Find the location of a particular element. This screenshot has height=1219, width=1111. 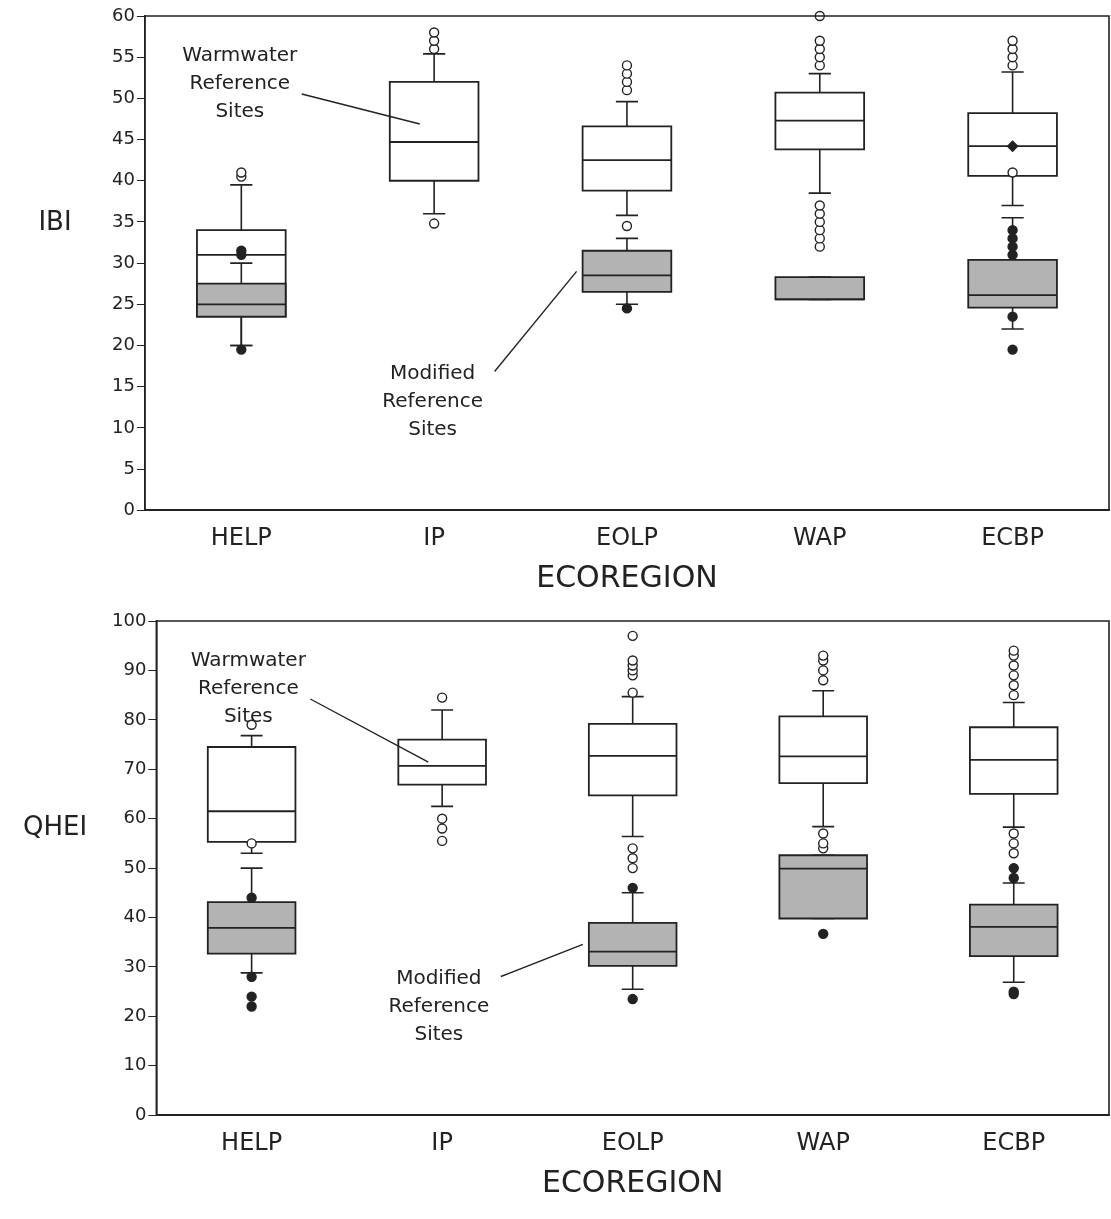

y-tick-label: 45 is located at coordinates (123, 138).